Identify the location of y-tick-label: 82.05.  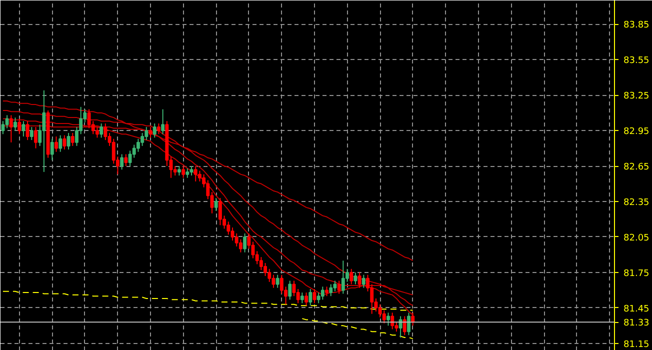
(637, 238).